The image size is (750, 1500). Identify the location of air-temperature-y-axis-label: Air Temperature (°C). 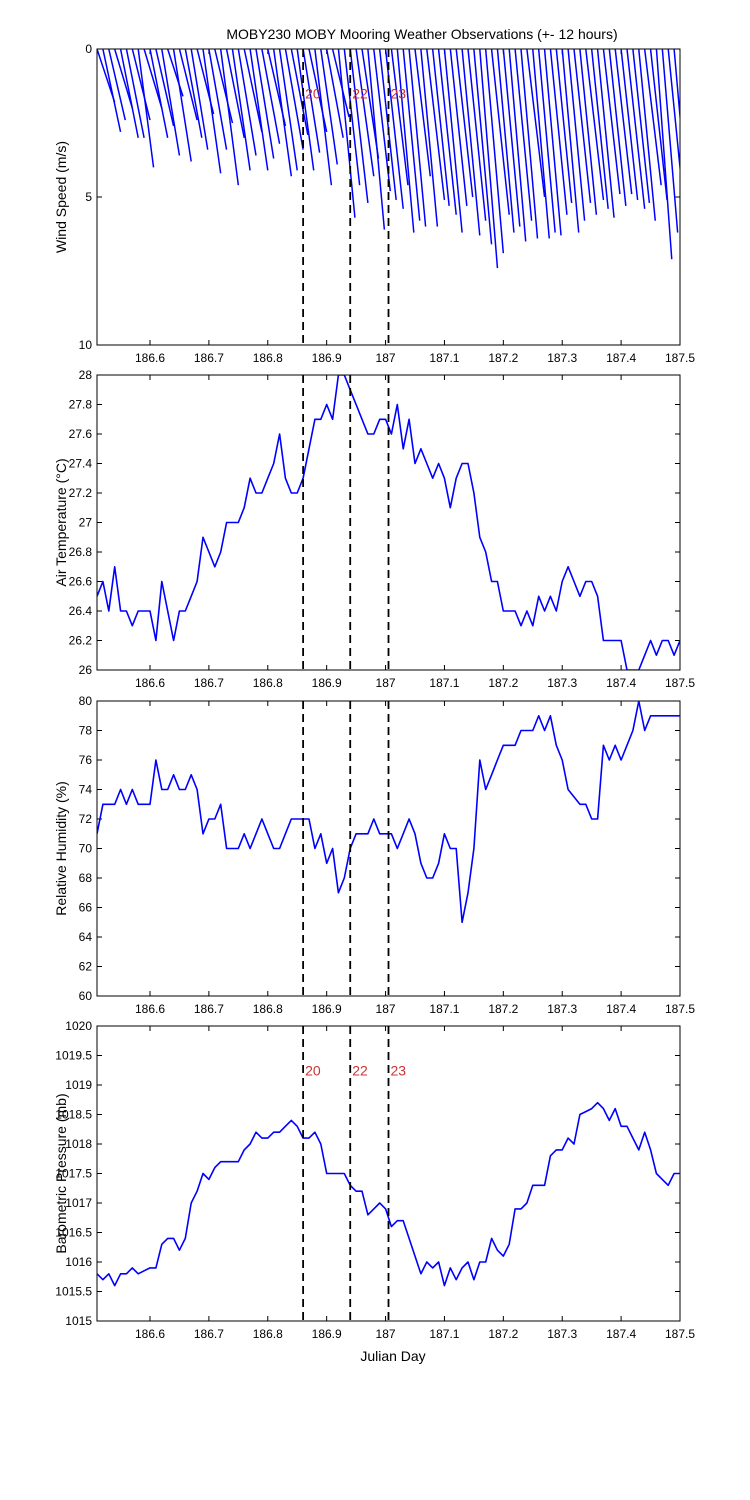
(61, 522).